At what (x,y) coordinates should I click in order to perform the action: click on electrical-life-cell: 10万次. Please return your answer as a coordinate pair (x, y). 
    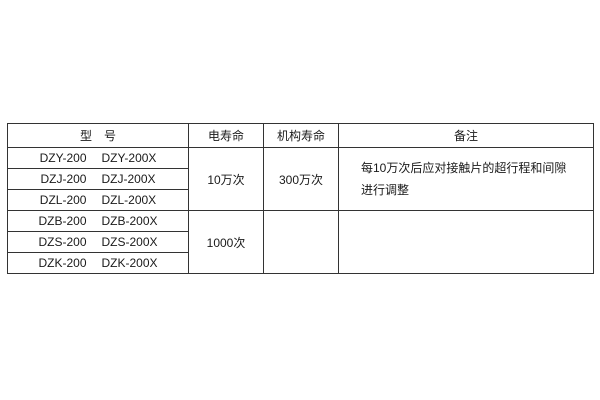
    Looking at the image, I should click on (226, 179).